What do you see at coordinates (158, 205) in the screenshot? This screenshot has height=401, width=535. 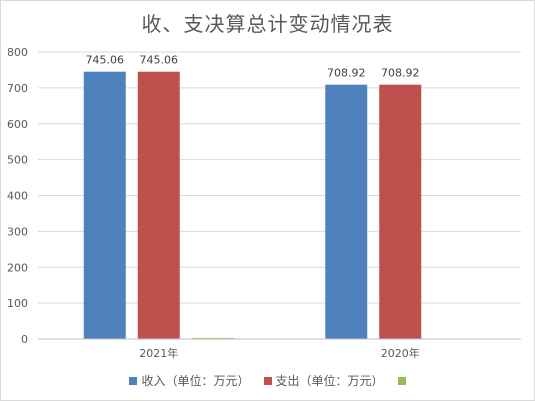 I see `bar-s1-c0` at bounding box center [158, 205].